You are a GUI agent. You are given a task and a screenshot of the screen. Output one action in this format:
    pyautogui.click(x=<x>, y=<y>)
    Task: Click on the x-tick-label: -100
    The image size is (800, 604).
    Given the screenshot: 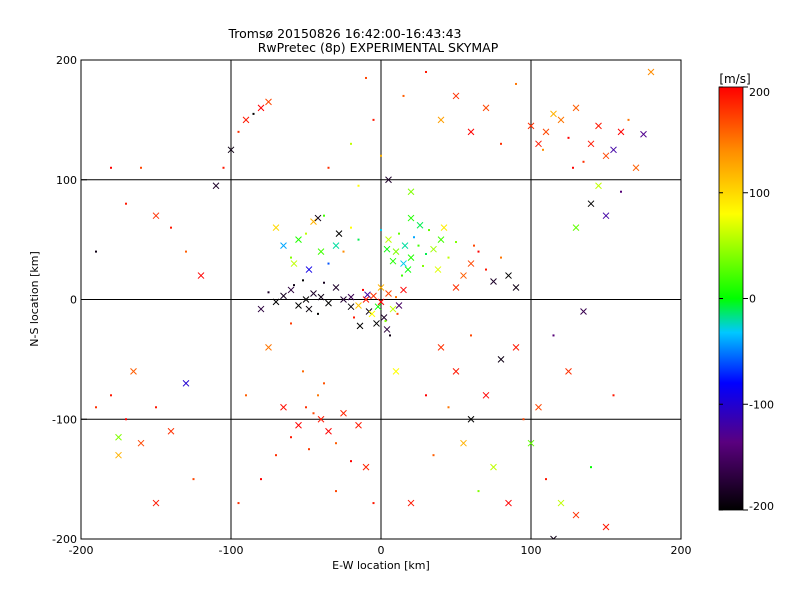 What is the action you would take?
    pyautogui.click(x=231, y=550)
    